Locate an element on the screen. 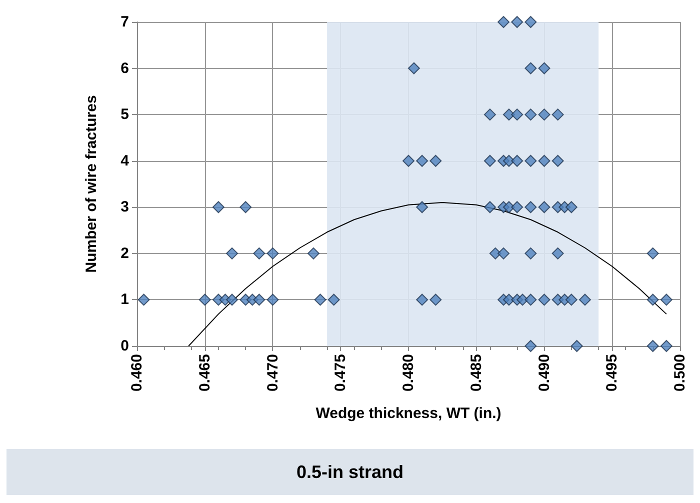 Image resolution: width=700 pixels, height=503 pixels. x-tick-label: 0.460 is located at coordinates (137, 373).